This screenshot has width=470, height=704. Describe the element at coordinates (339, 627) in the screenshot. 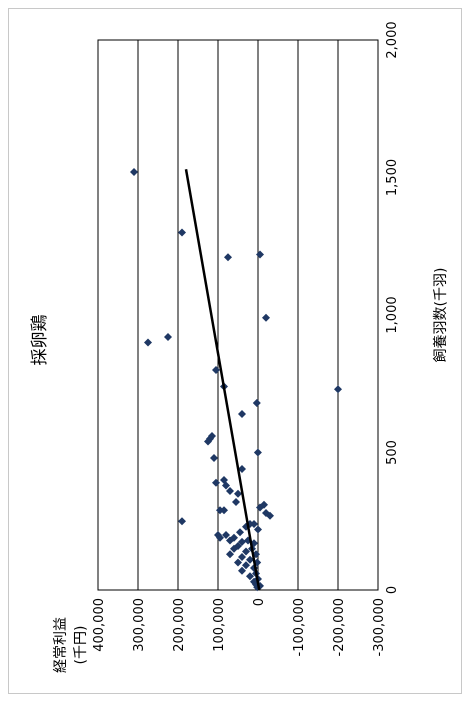

I see `y-tick-label: -200,000` at that location.